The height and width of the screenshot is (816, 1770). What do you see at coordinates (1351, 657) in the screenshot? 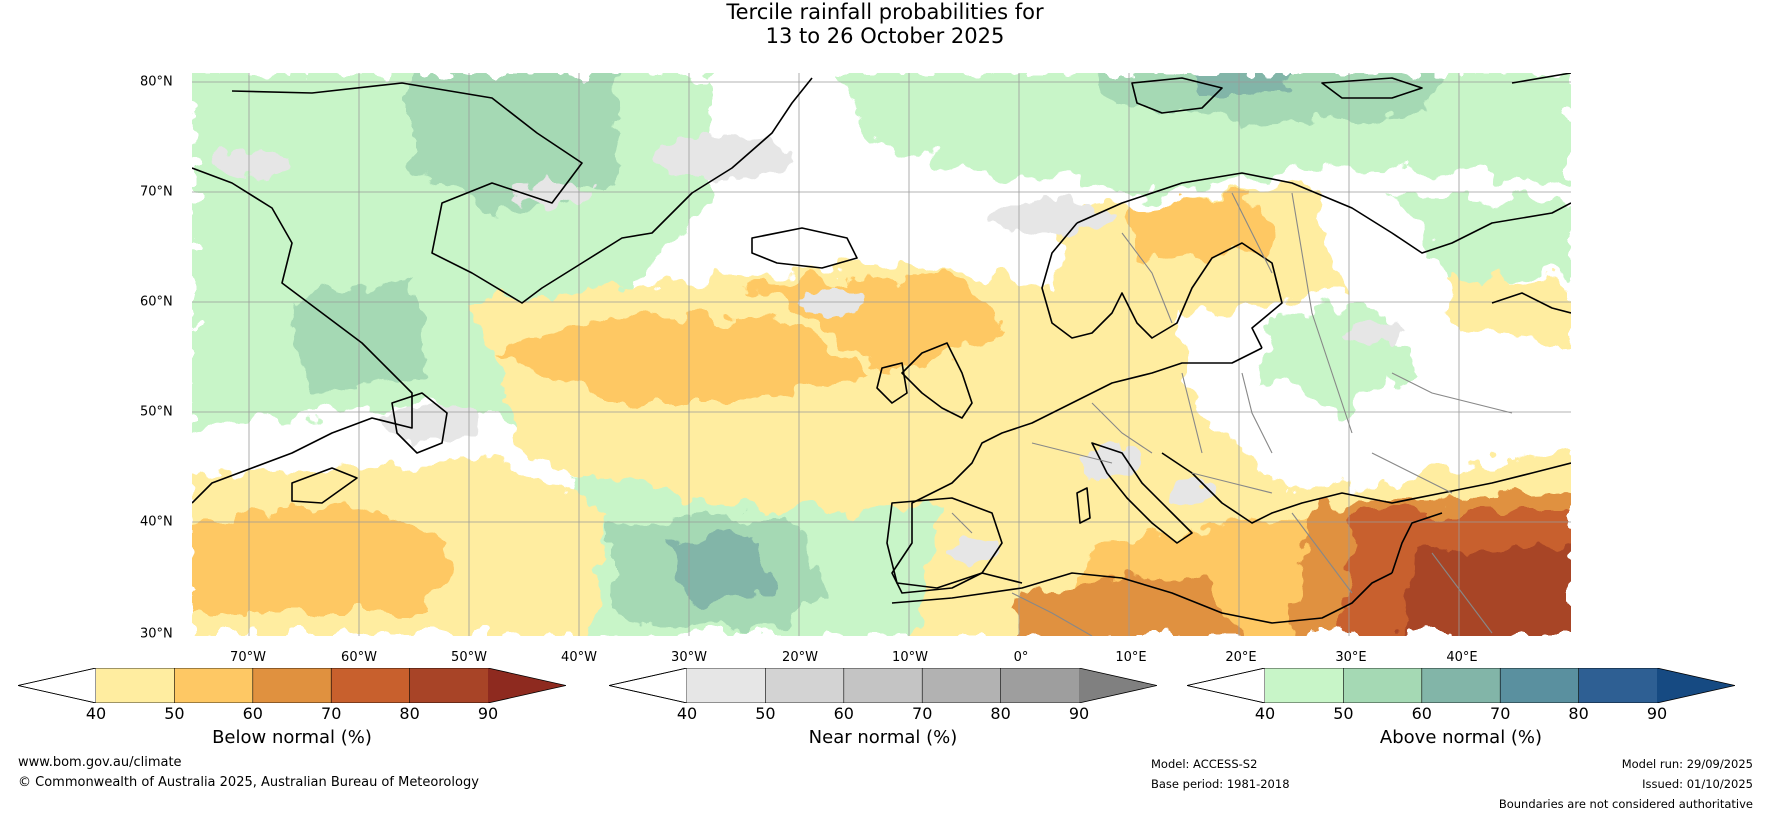
I see `lon-label-30e: 30°E` at bounding box center [1351, 657].